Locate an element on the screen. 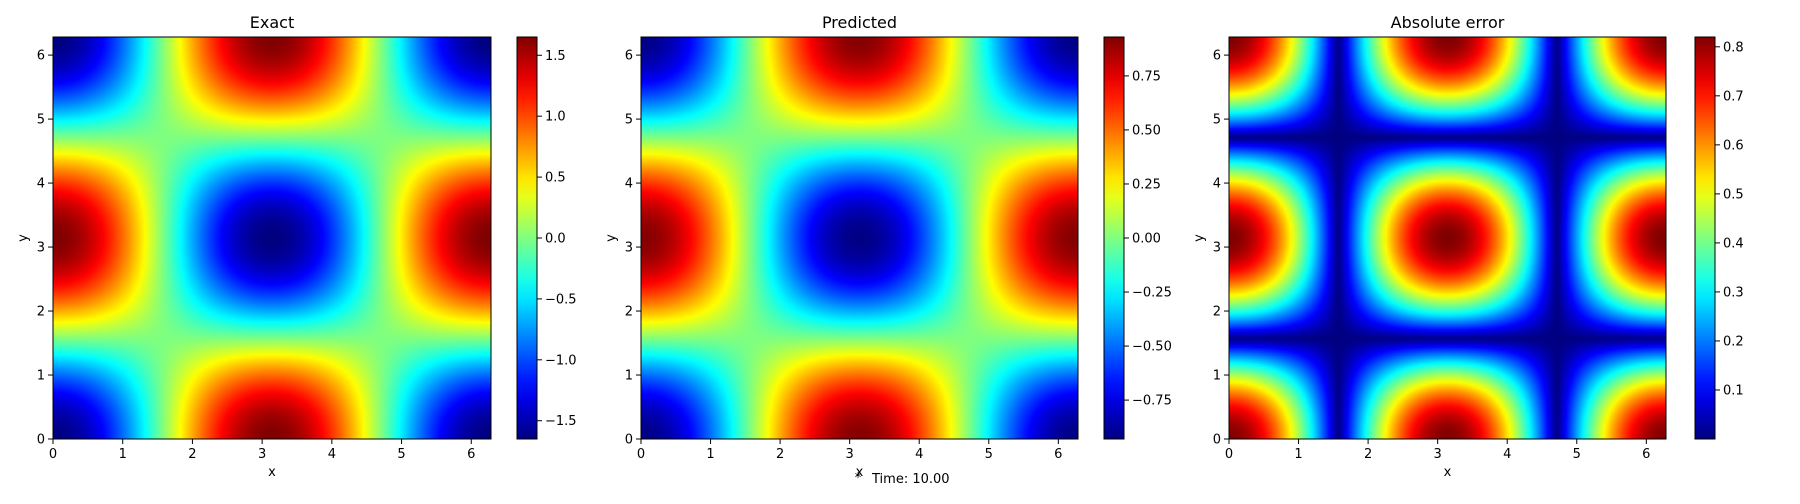  colorbar-tick-label: 0.4 is located at coordinates (1733, 243).